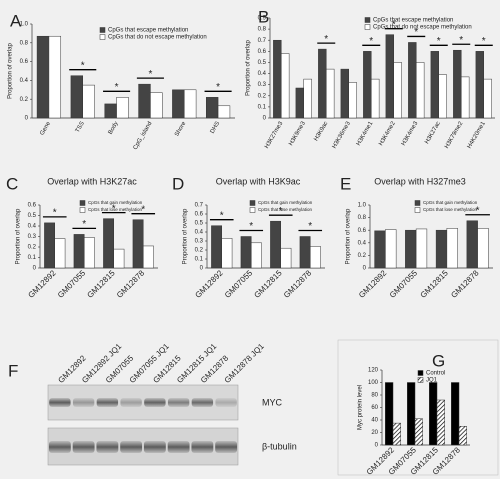 The width and height of the screenshot is (500, 479). What do you see at coordinates (262, 30) in the screenshot?
I see `y-tick-label: 0.8` at bounding box center [262, 30].